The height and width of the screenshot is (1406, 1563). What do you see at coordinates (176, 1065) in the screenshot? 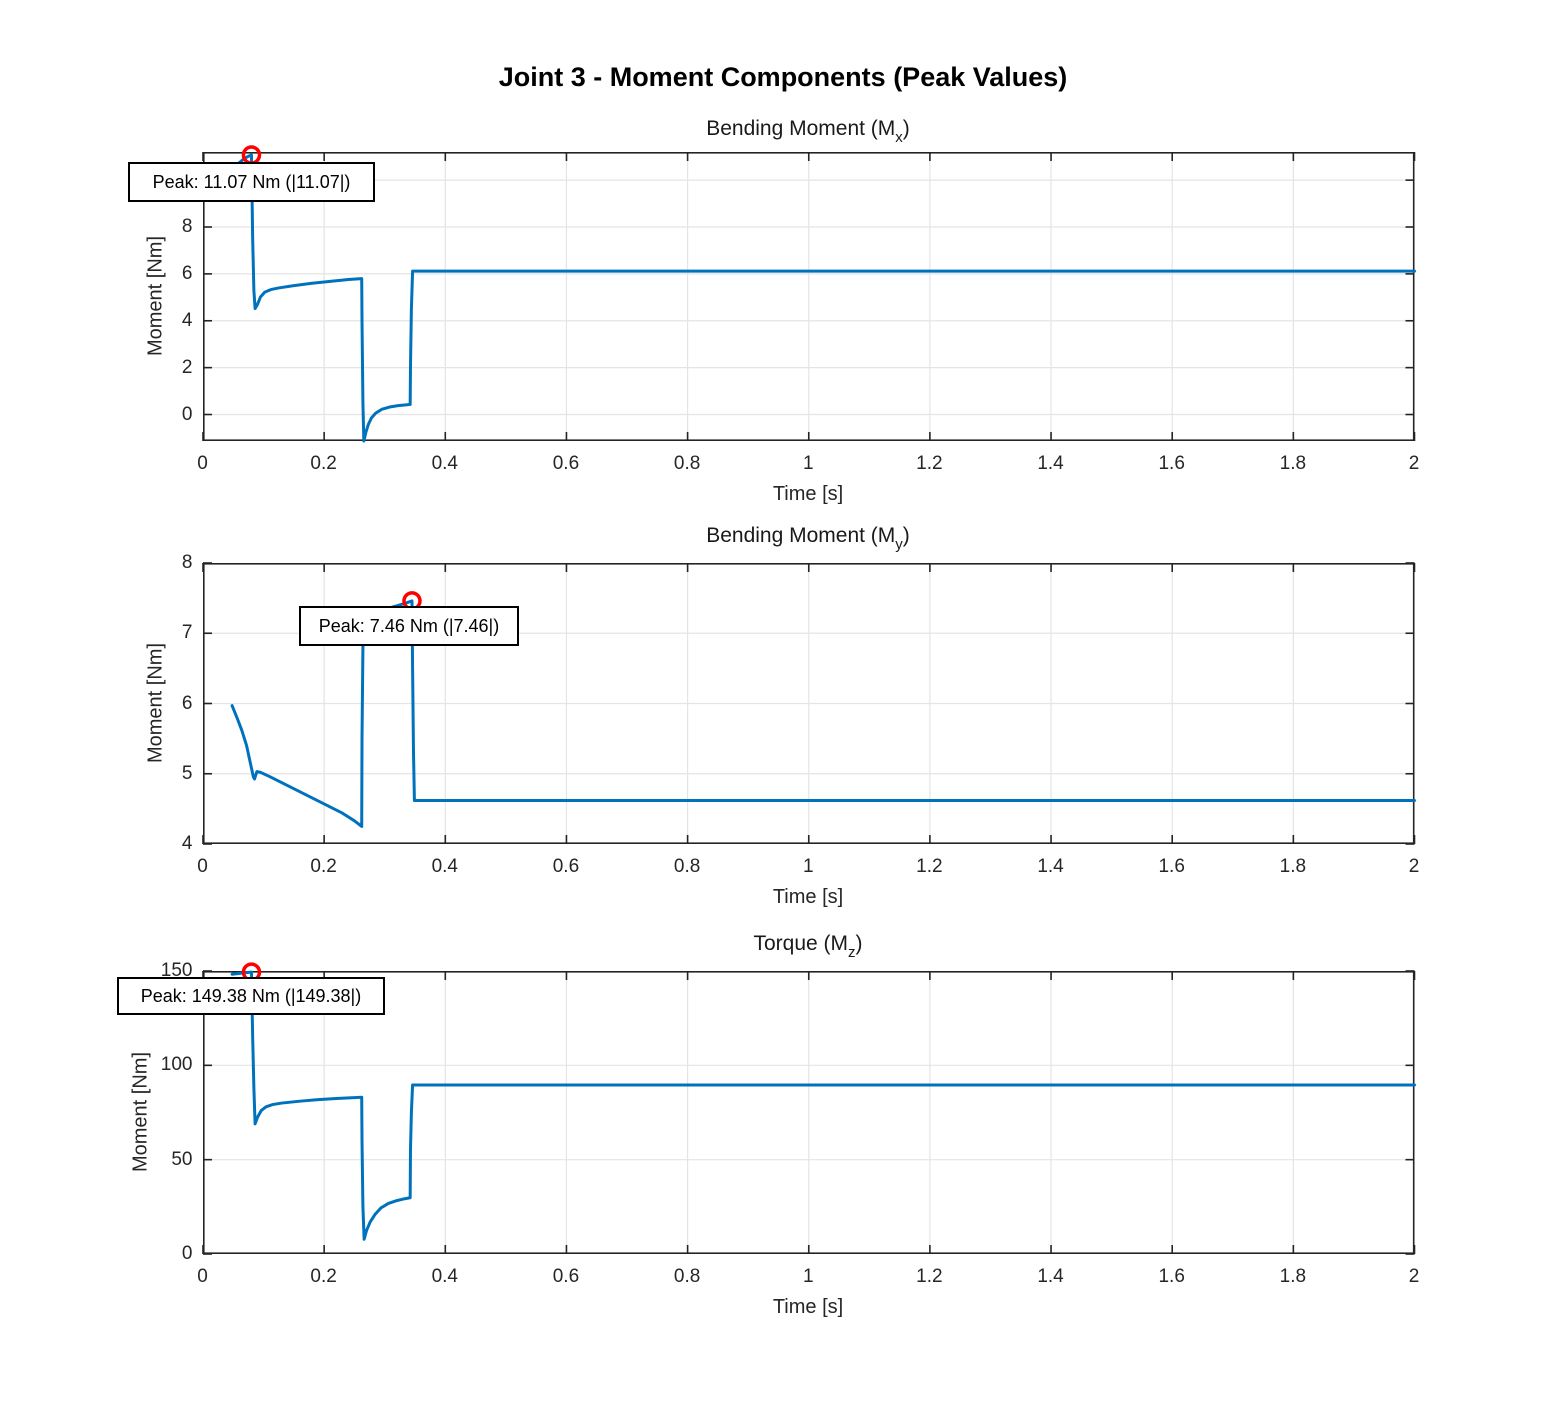
I see `y-tick-label: 100` at bounding box center [176, 1065].